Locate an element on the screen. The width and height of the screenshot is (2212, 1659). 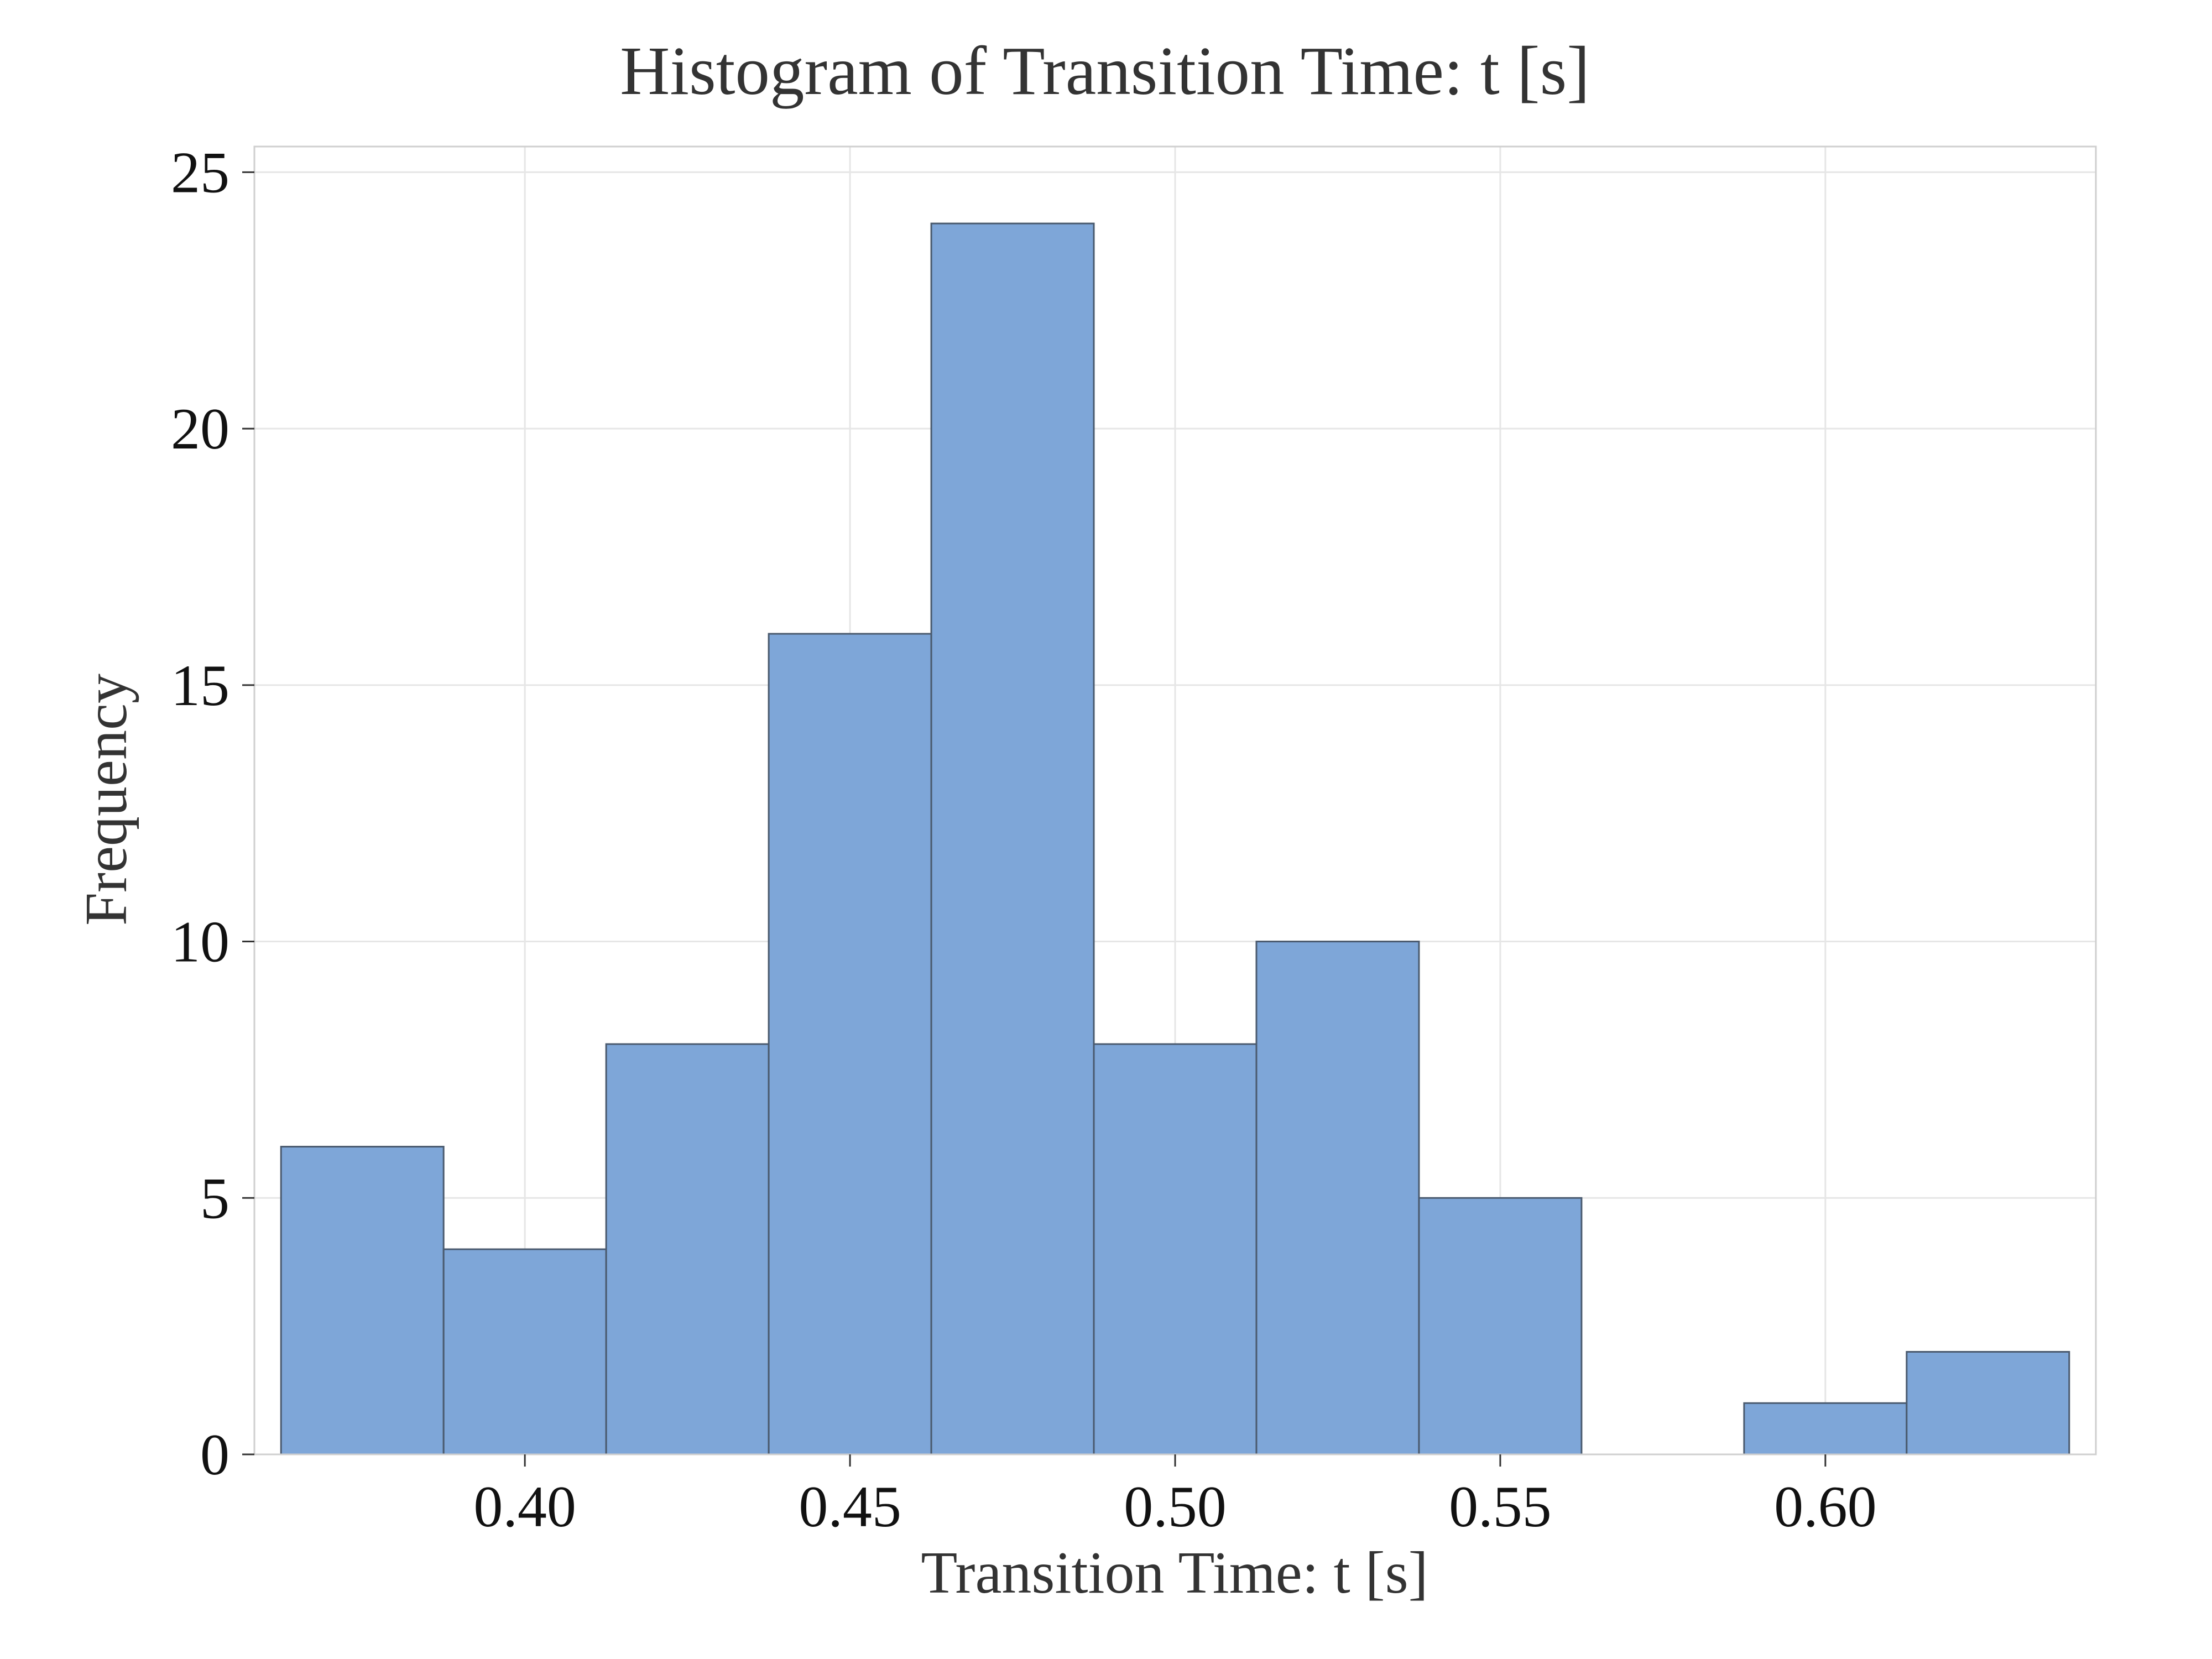
y-axis-label: Frequency is located at coordinates (107, 800).